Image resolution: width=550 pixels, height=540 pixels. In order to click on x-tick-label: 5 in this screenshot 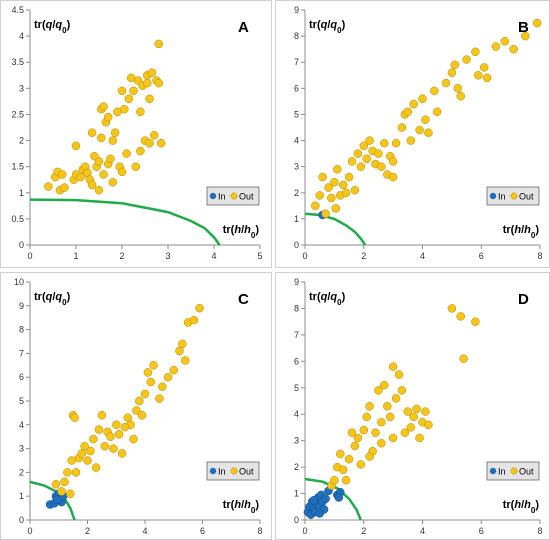, I will do `click(259, 256)`.